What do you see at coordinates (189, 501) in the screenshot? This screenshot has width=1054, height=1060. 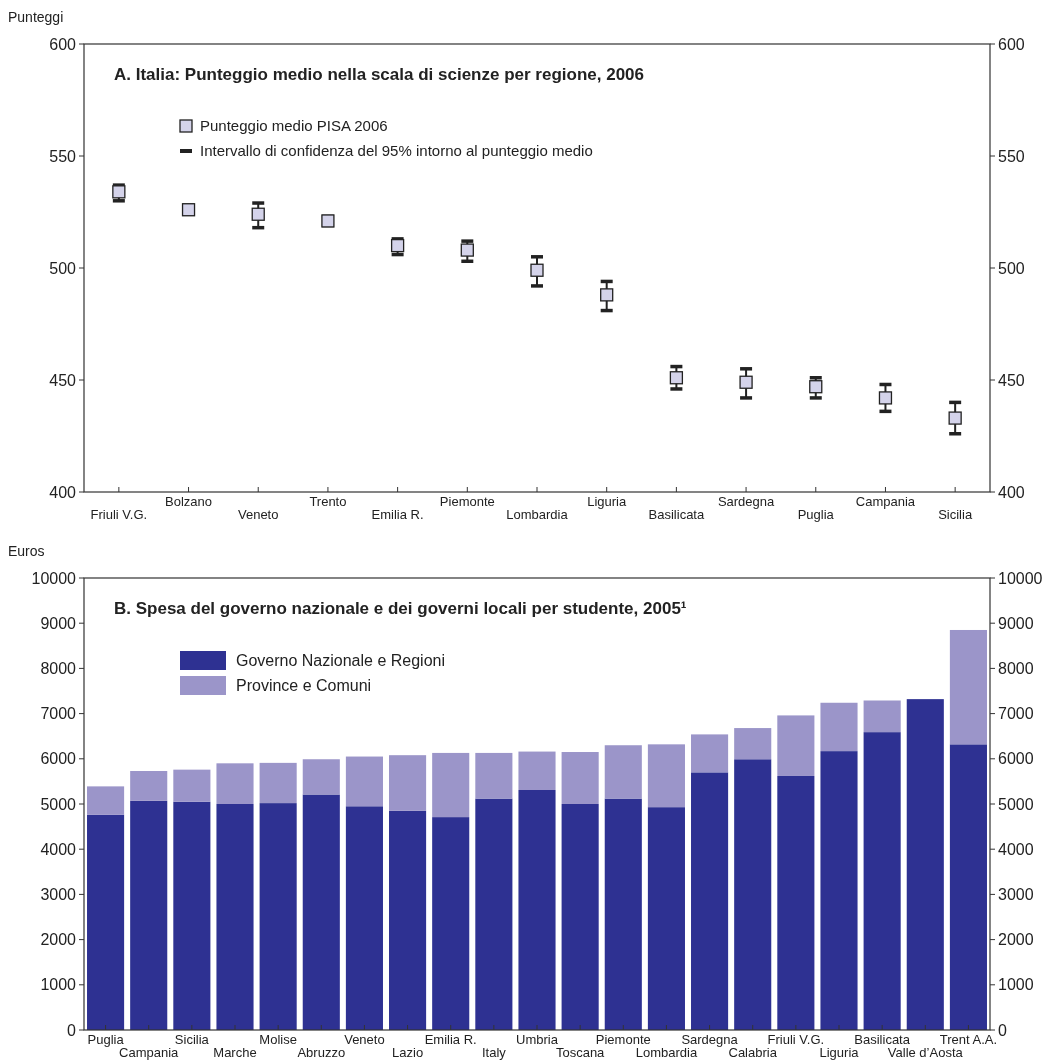 I see `x-tick-label: Bolzano` at bounding box center [189, 501].